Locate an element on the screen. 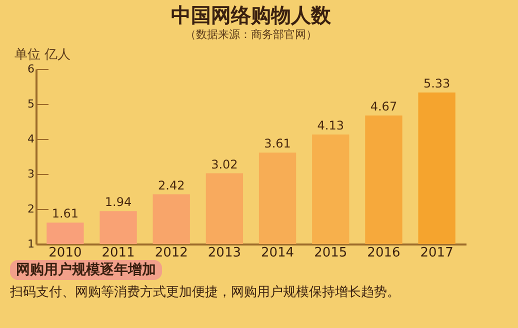  y-tick-label: 5 is located at coordinates (31, 104).